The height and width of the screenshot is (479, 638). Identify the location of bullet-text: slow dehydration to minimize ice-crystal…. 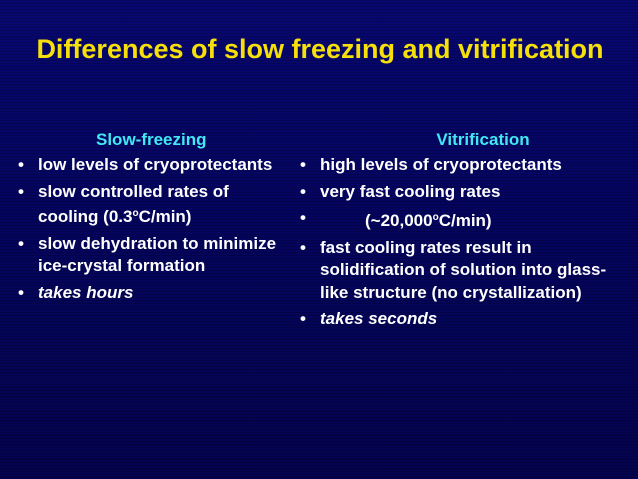
(157, 254).